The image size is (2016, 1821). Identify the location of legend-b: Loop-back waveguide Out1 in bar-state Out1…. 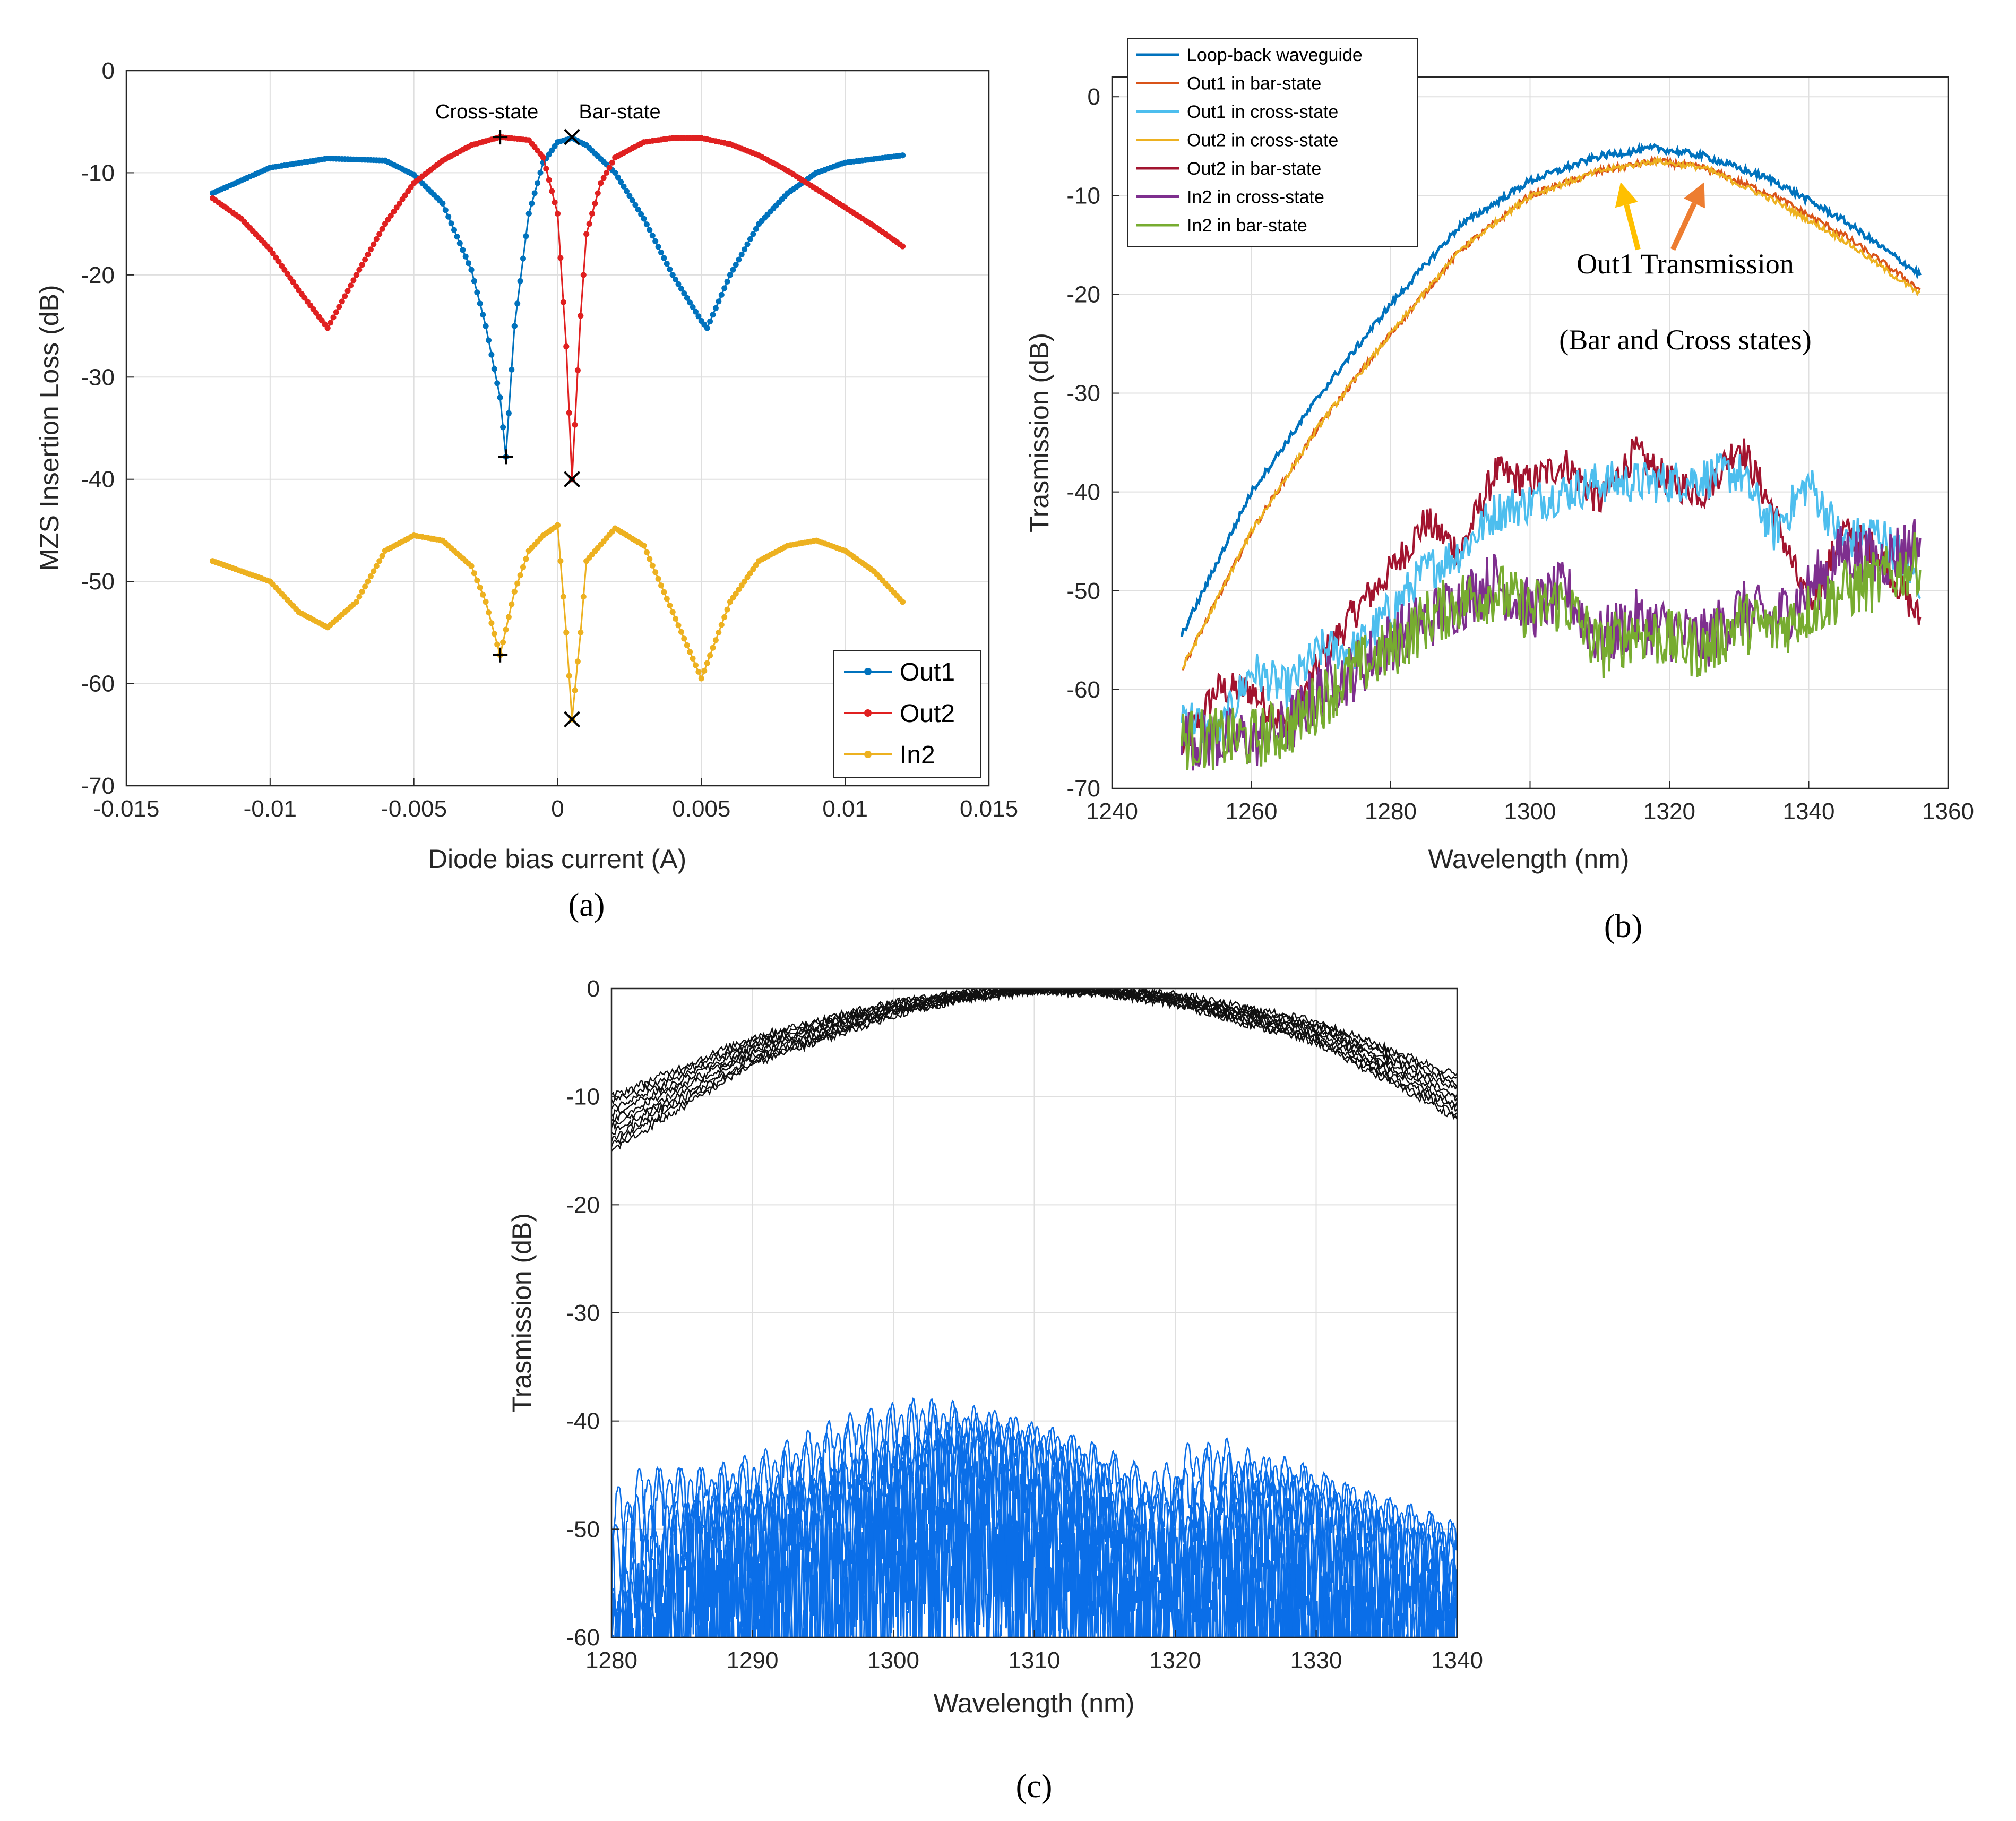
(1272, 142).